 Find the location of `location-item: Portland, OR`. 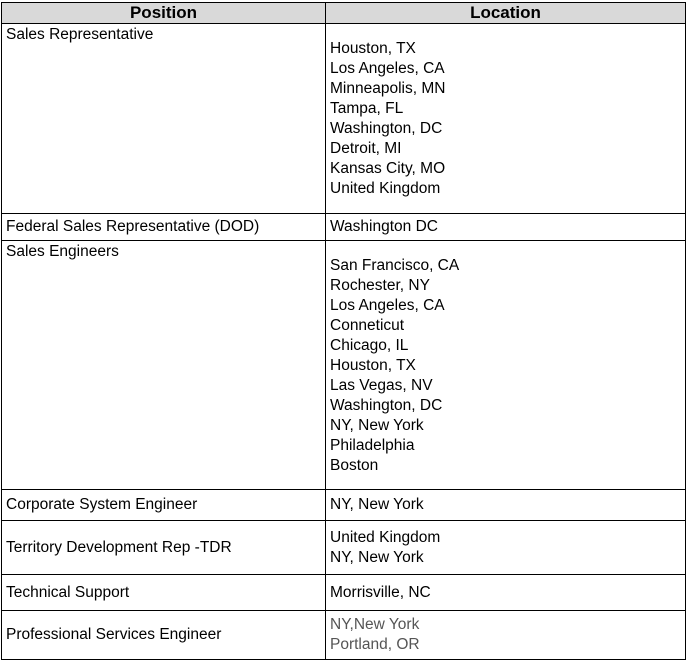

location-item: Portland, OR is located at coordinates (375, 644).